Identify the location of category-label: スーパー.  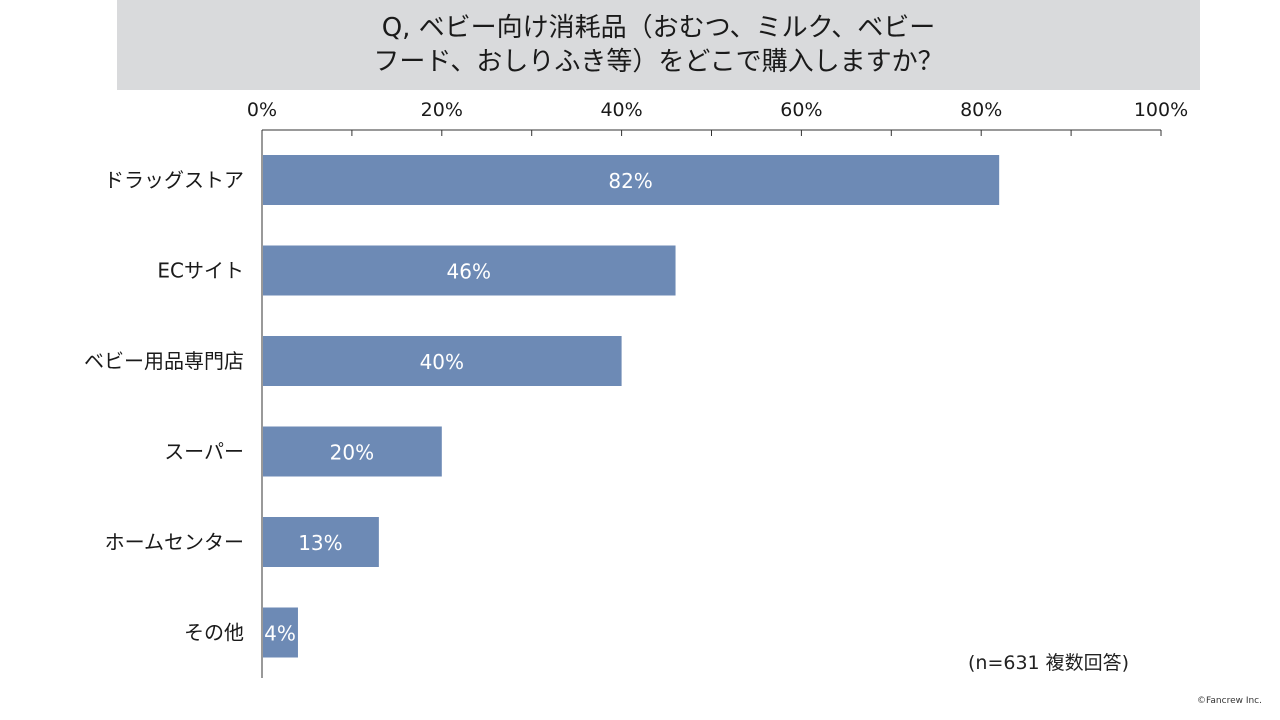
(204, 452).